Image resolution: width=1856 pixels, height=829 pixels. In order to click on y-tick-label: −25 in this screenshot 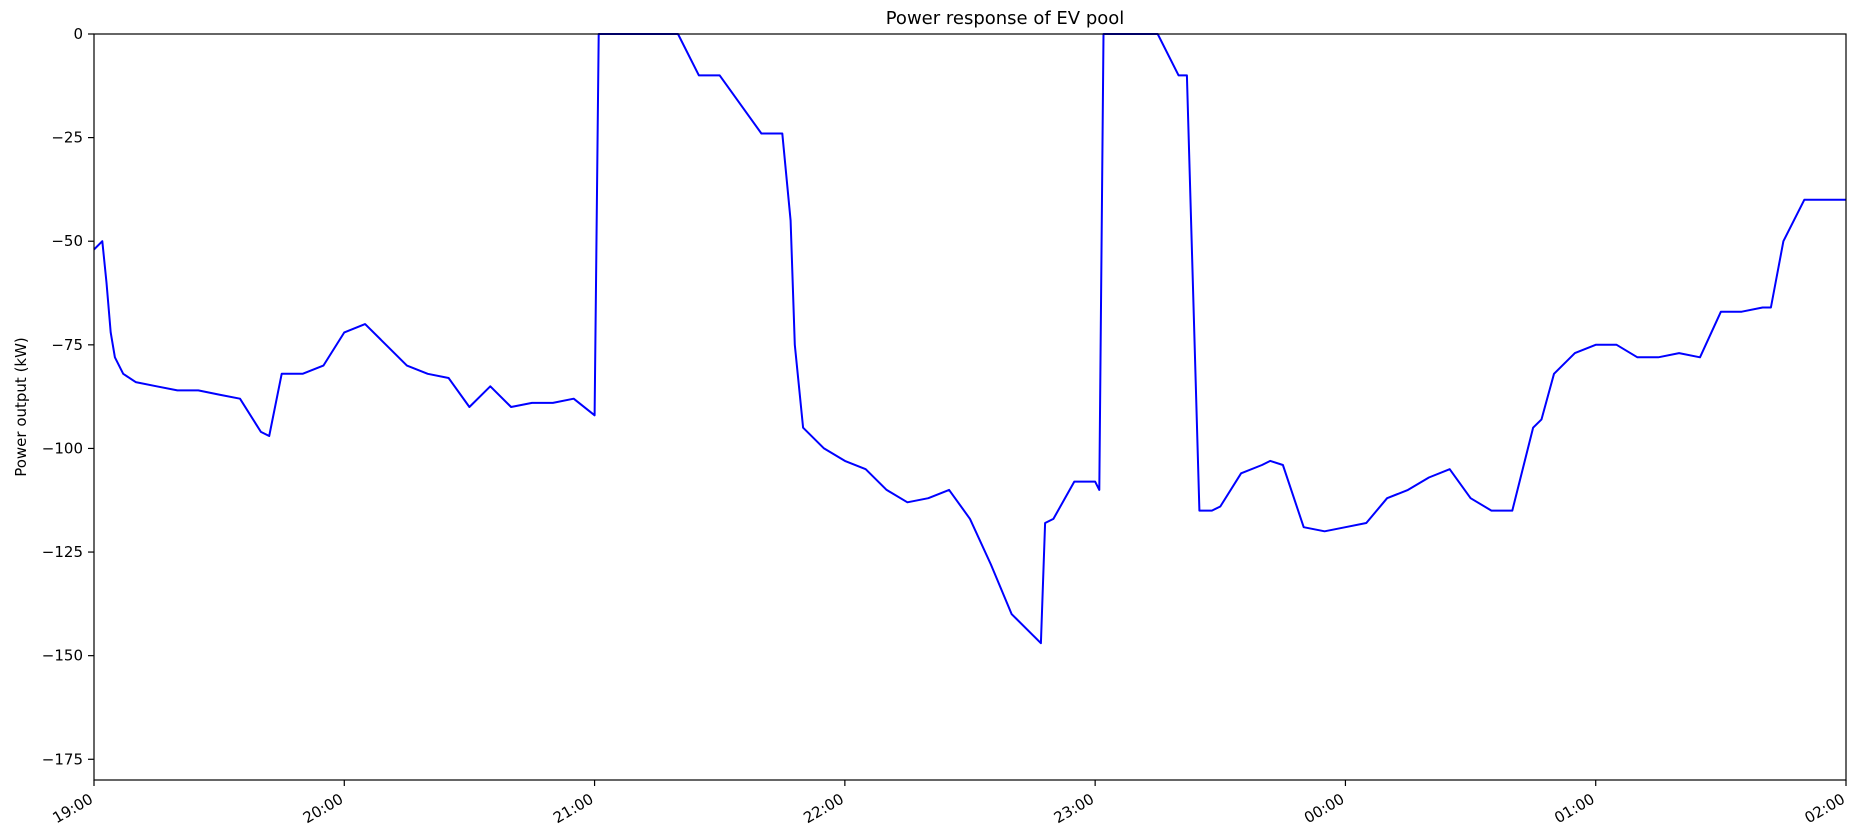, I will do `click(67, 138)`.